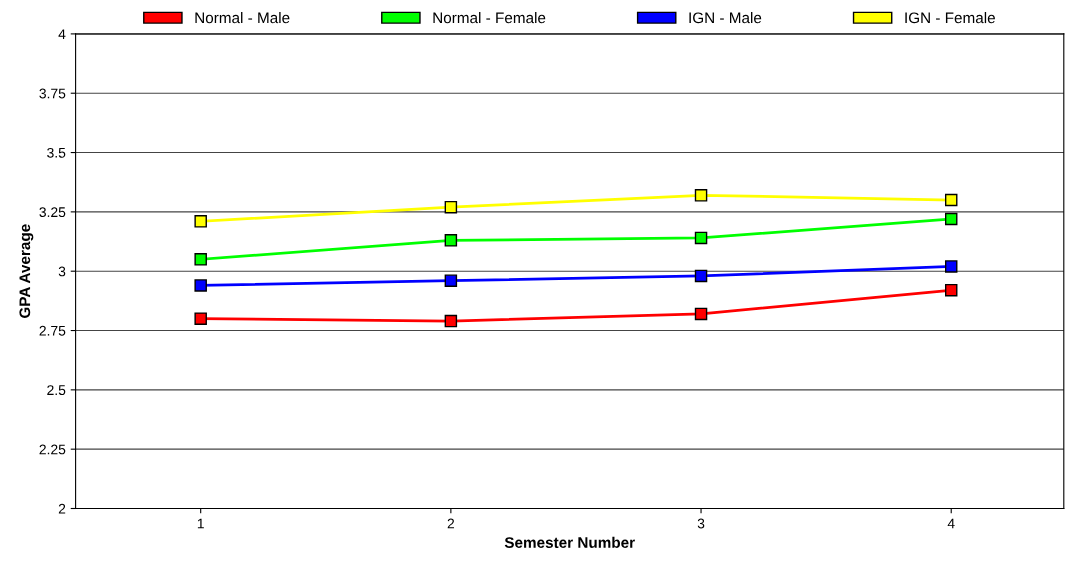  Describe the element at coordinates (725, 18) in the screenshot. I see `legend-label: IGN - Male` at that location.